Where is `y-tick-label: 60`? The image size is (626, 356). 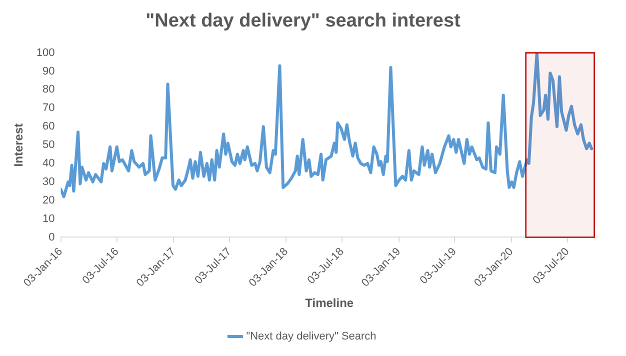
y-tick-label: 60 is located at coordinates (48, 126).